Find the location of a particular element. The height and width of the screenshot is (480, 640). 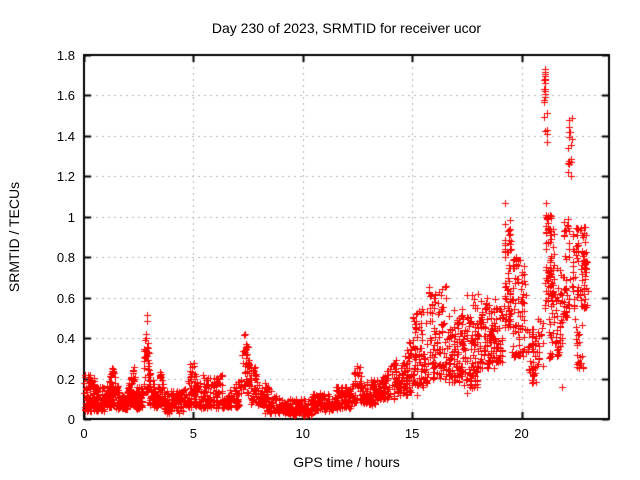

y-tick-label-0.6: 0.6 is located at coordinates (65, 298).